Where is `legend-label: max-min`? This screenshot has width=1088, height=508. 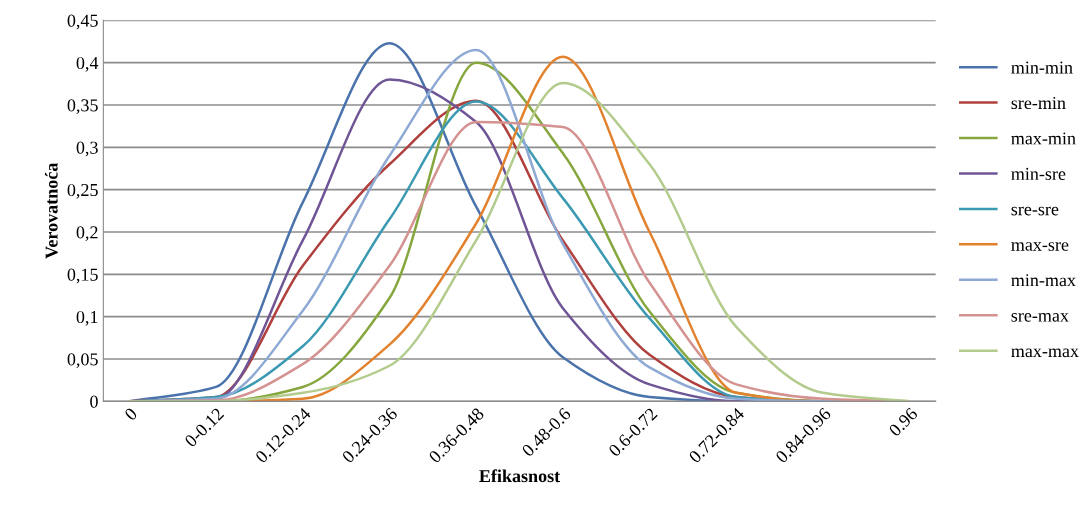
legend-label: max-min is located at coordinates (1043, 138).